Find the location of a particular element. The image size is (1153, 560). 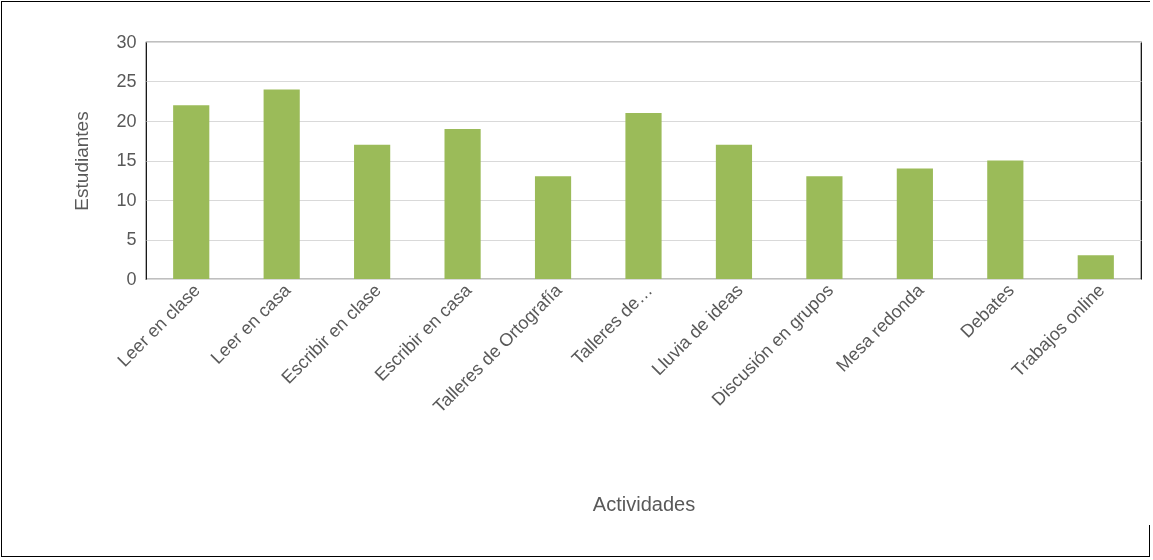

y-tick-label: 20 is located at coordinates (126, 120).